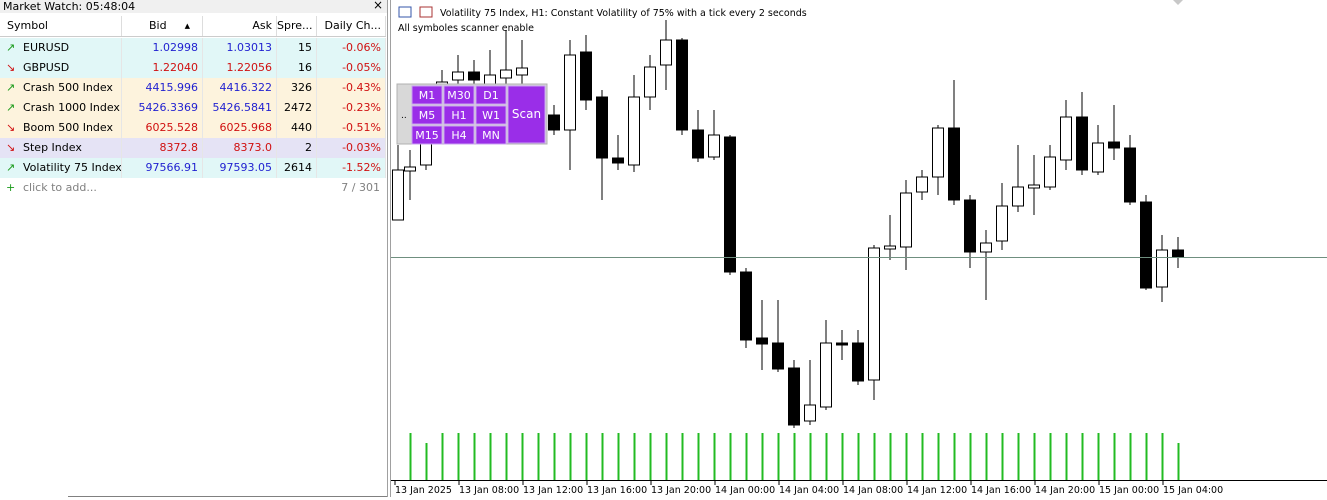  Describe the element at coordinates (61, 128) in the screenshot. I see `symbol: Boom 500 Index ↘` at that location.